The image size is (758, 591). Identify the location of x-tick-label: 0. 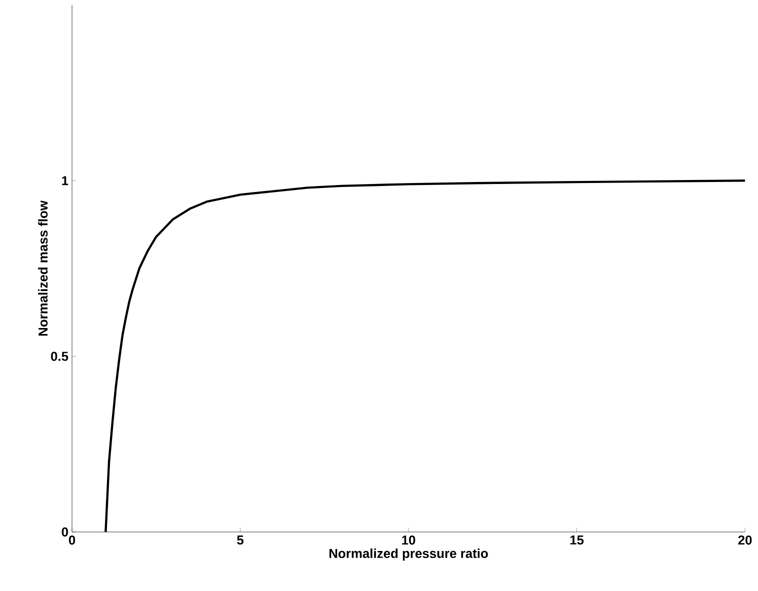
(72, 540).